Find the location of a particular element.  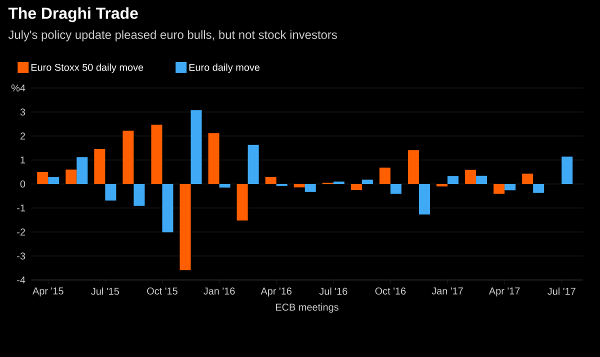

x-tick-label: Jul '15 is located at coordinates (105, 291).